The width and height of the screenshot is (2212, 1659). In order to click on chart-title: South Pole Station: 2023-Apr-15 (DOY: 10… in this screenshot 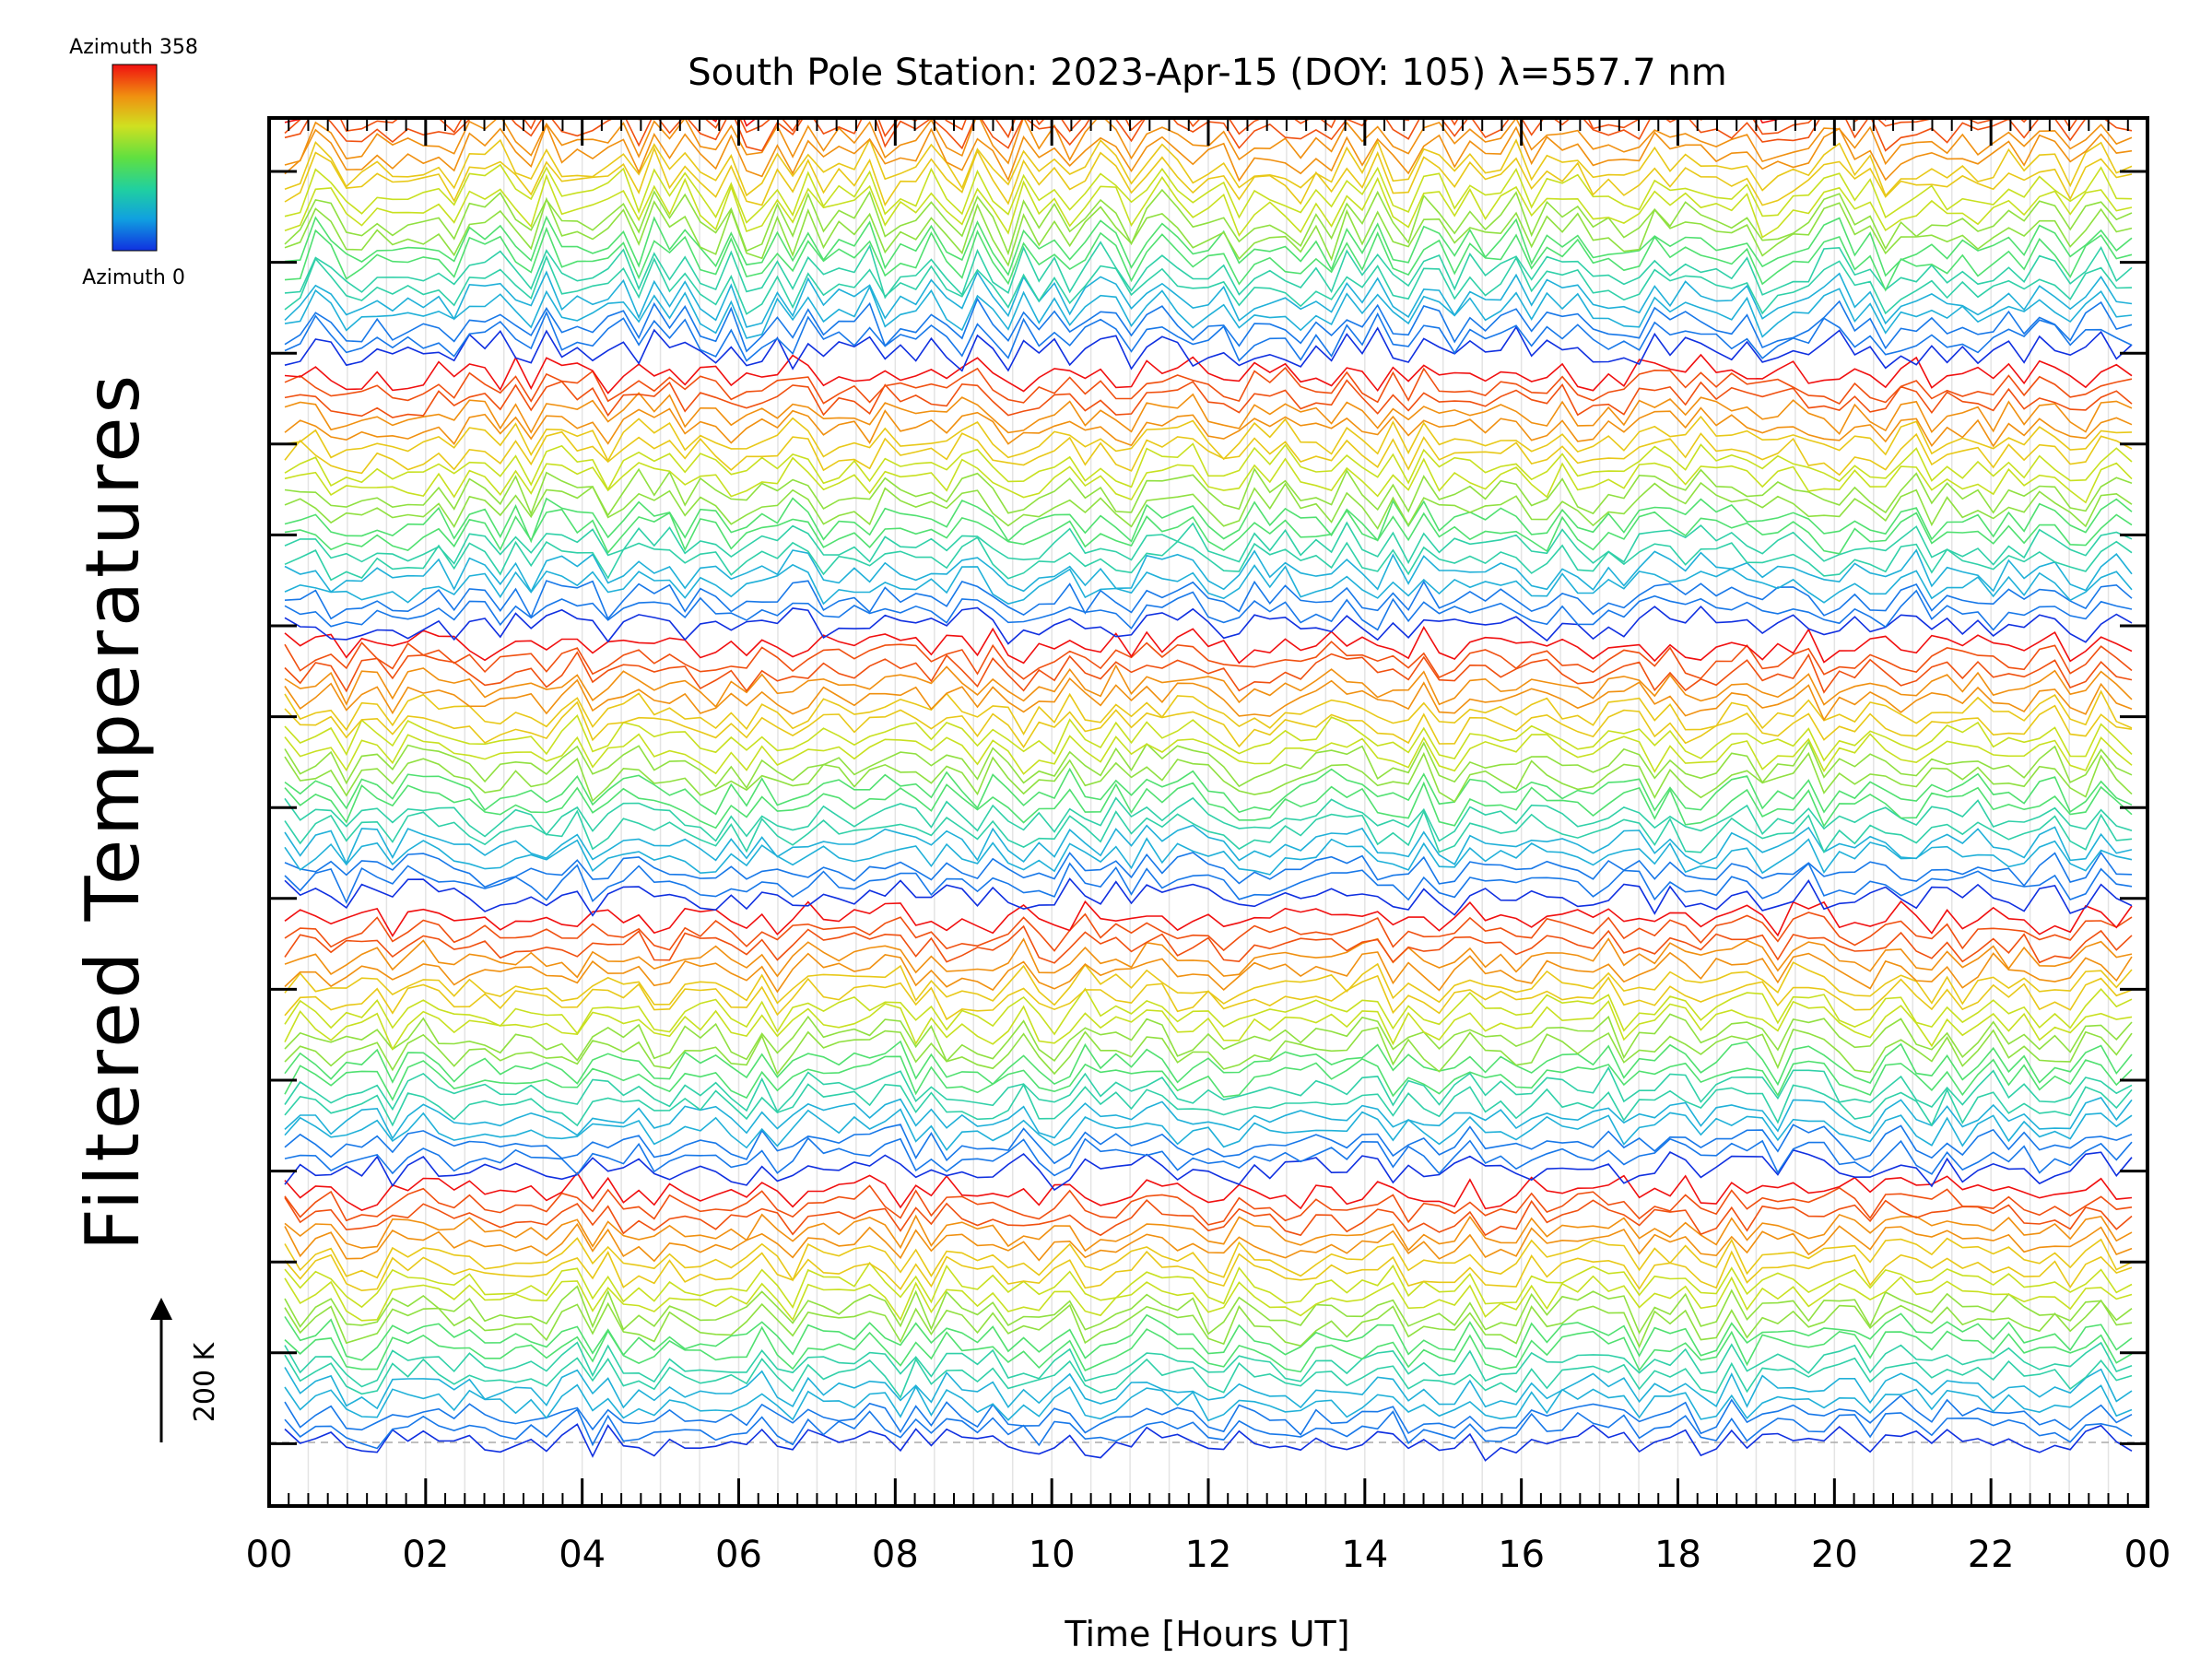, I will do `click(1207, 73)`.